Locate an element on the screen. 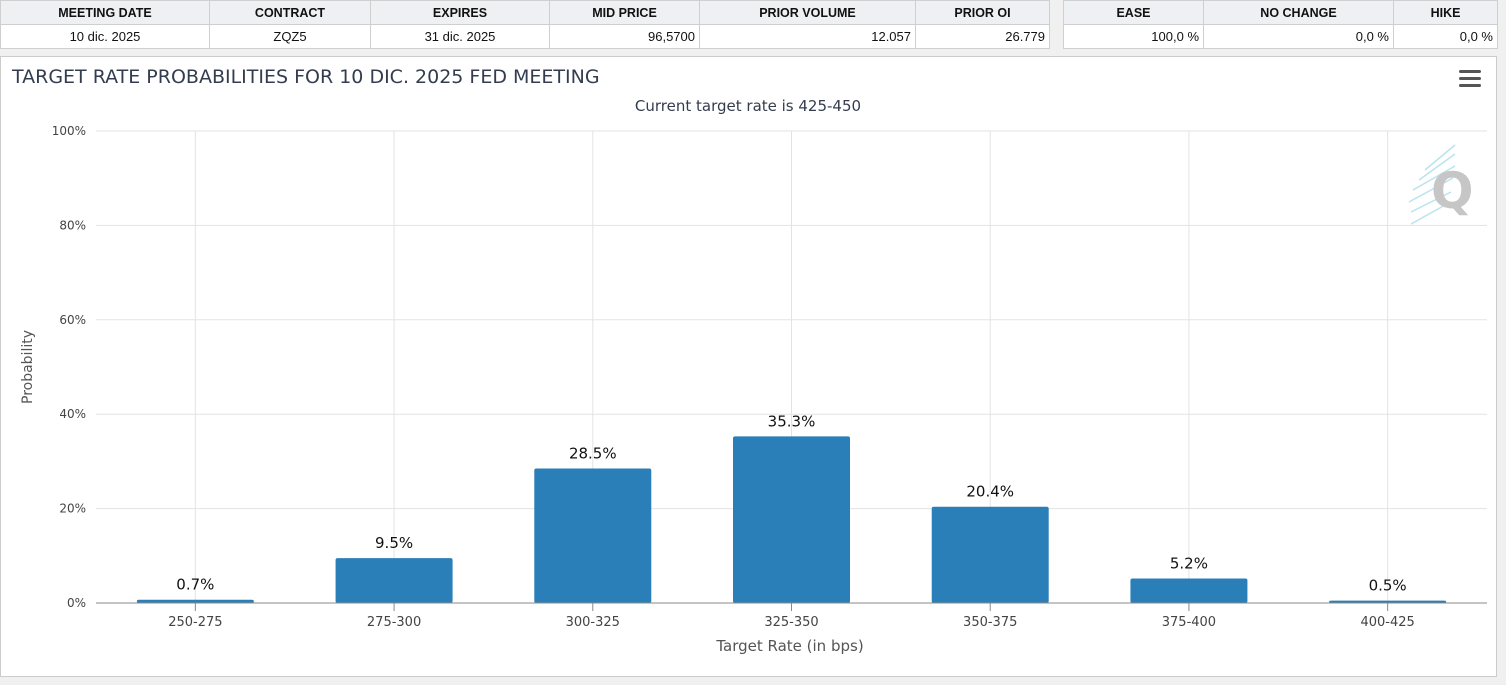 The image size is (1506, 685). data-label-300-325: 28.5% is located at coordinates (593, 453).